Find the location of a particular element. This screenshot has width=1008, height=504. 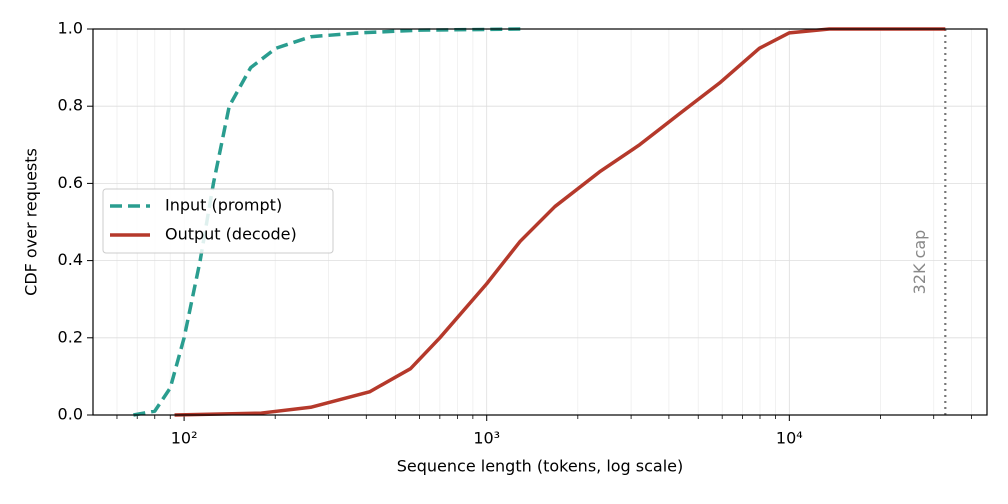

y-tick-label: 0.6 is located at coordinates (70, 182).